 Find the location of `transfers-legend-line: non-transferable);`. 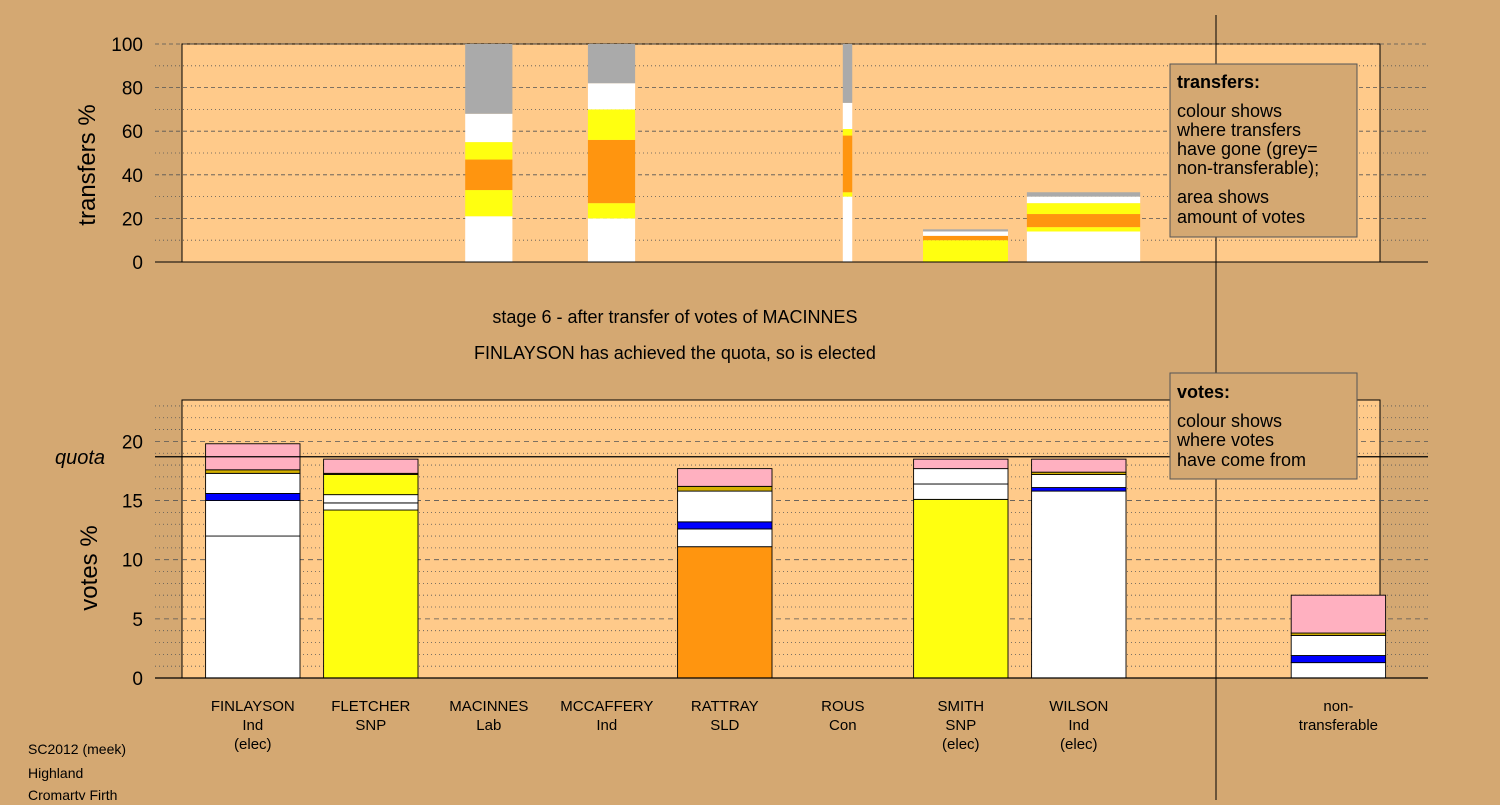

transfers-legend-line: non-transferable); is located at coordinates (1248, 168).